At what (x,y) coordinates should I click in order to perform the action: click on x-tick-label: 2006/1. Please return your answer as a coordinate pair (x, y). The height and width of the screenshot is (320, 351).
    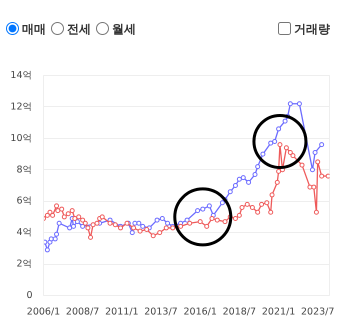
    Looking at the image, I should click on (43, 312).